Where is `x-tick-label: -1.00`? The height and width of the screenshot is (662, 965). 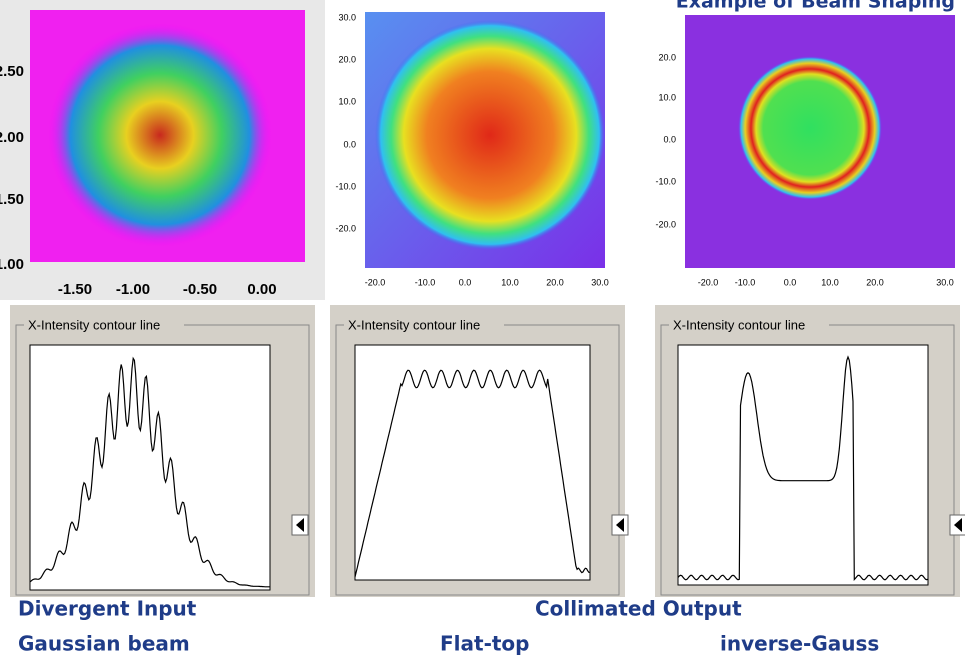 x-tick-label: -1.00 is located at coordinates (133, 289).